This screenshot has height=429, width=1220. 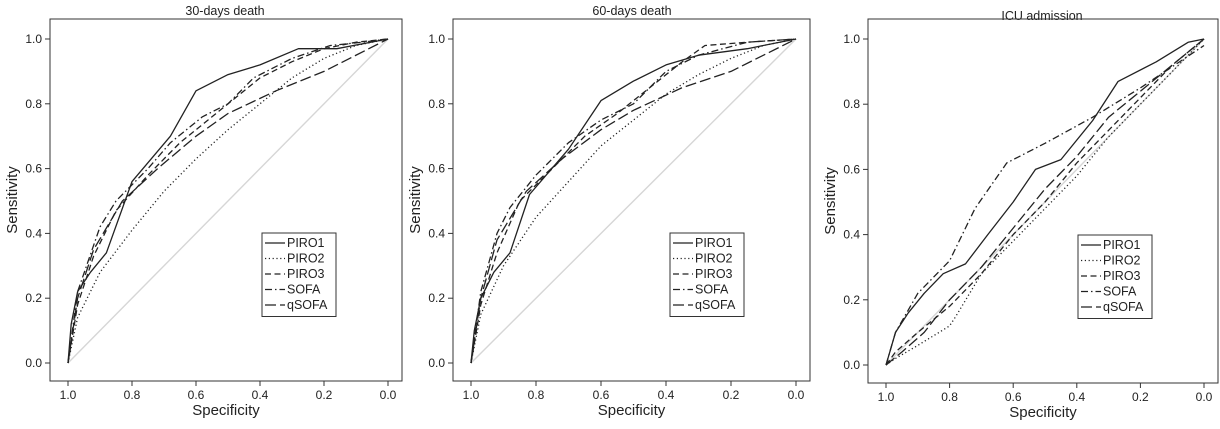 What do you see at coordinates (631, 11) in the screenshot?
I see `chart-title: 60-days death` at bounding box center [631, 11].